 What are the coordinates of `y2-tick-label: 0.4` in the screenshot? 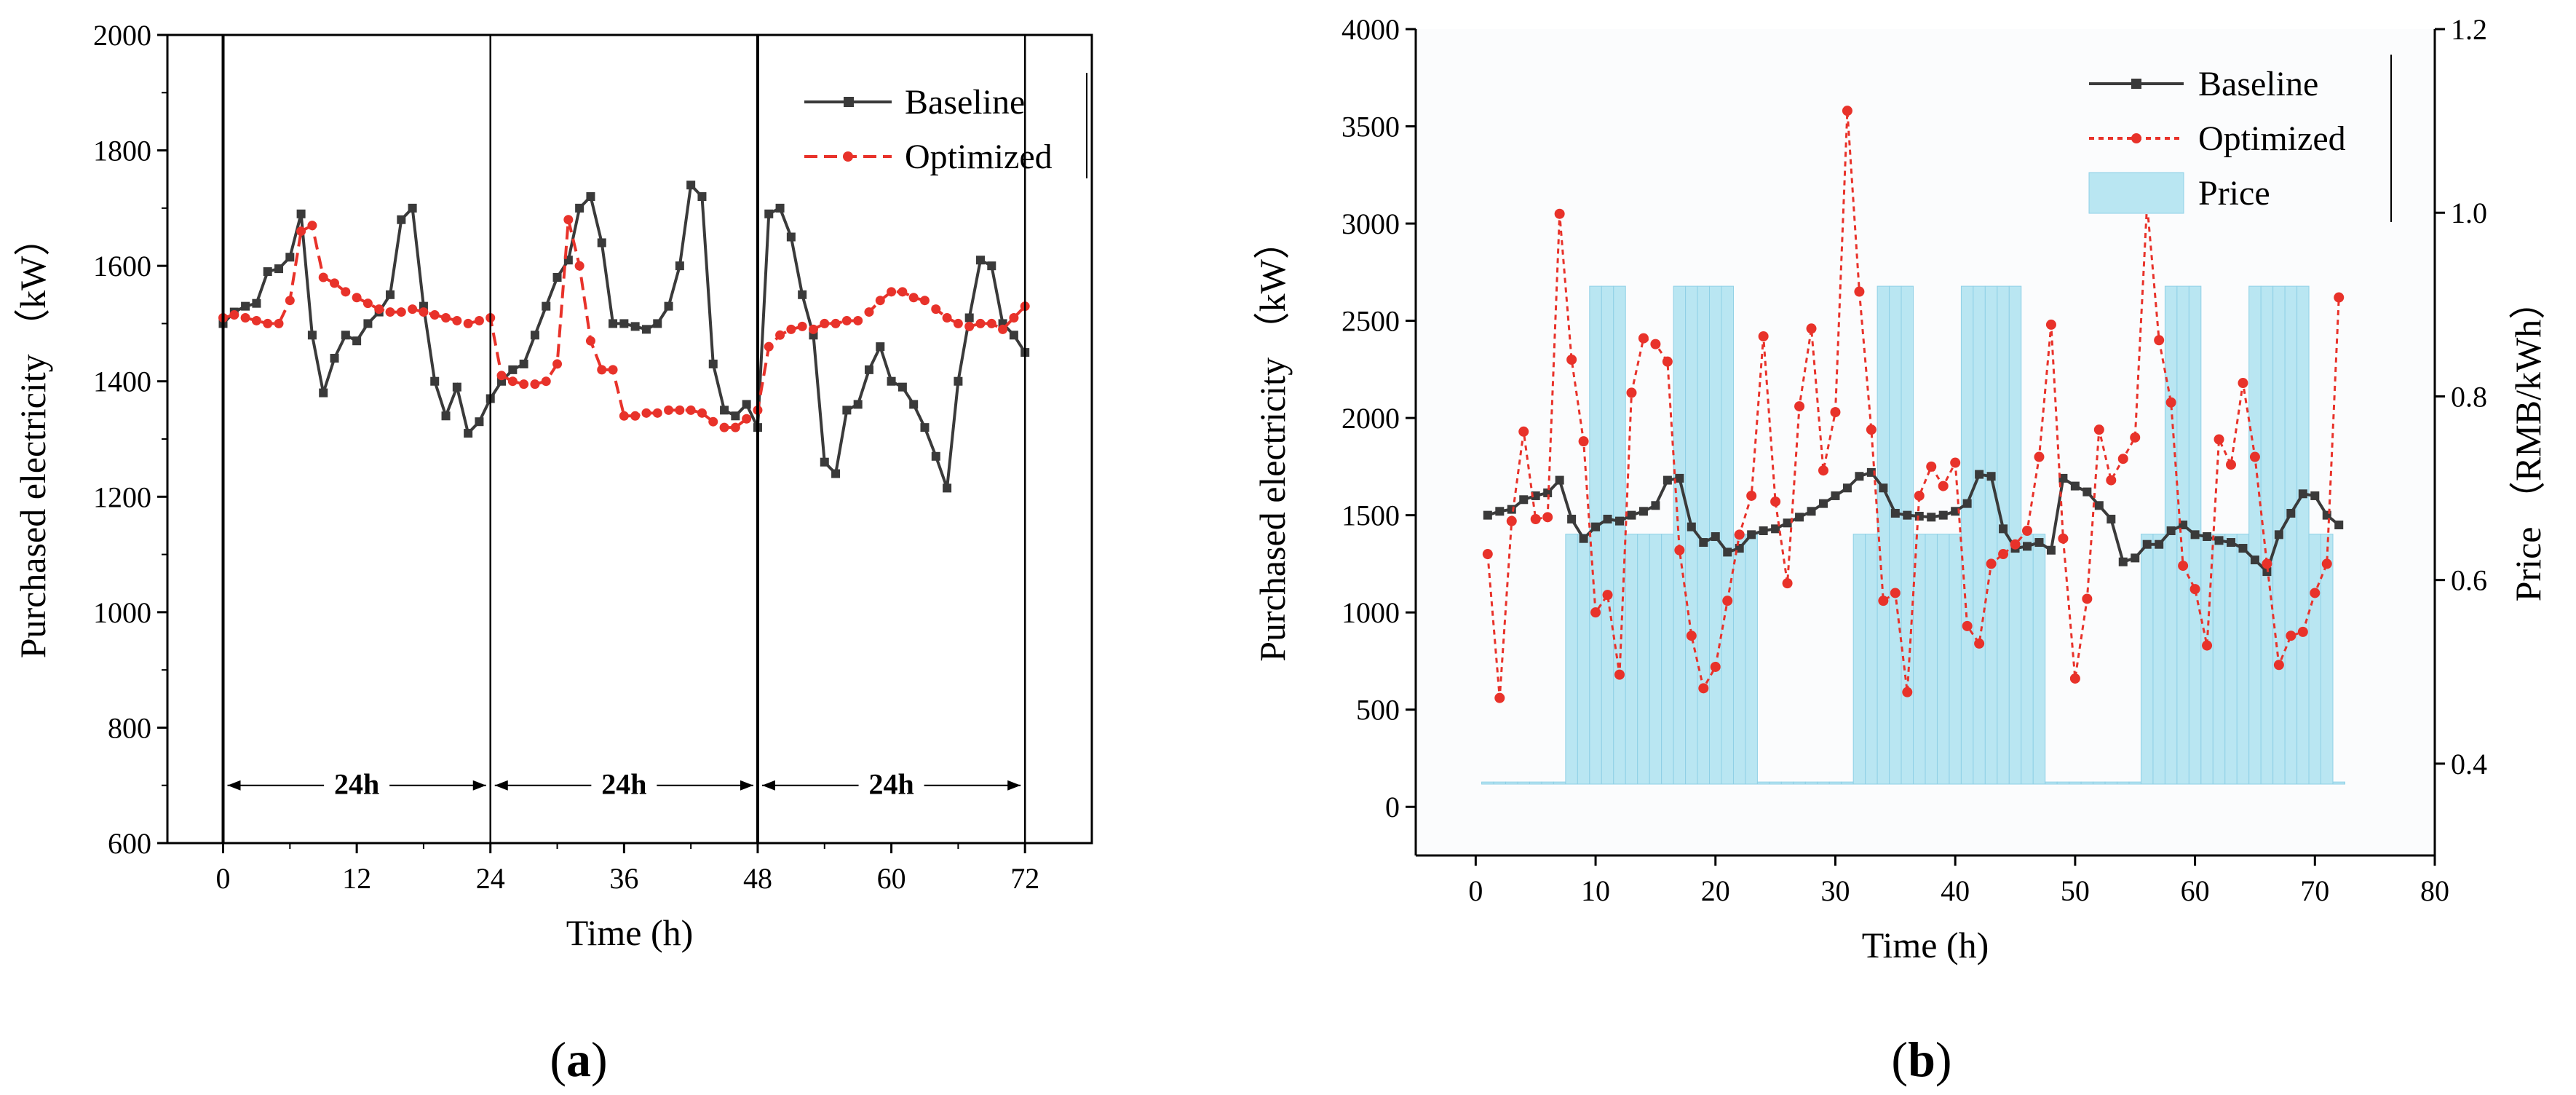 It's located at (2469, 764).